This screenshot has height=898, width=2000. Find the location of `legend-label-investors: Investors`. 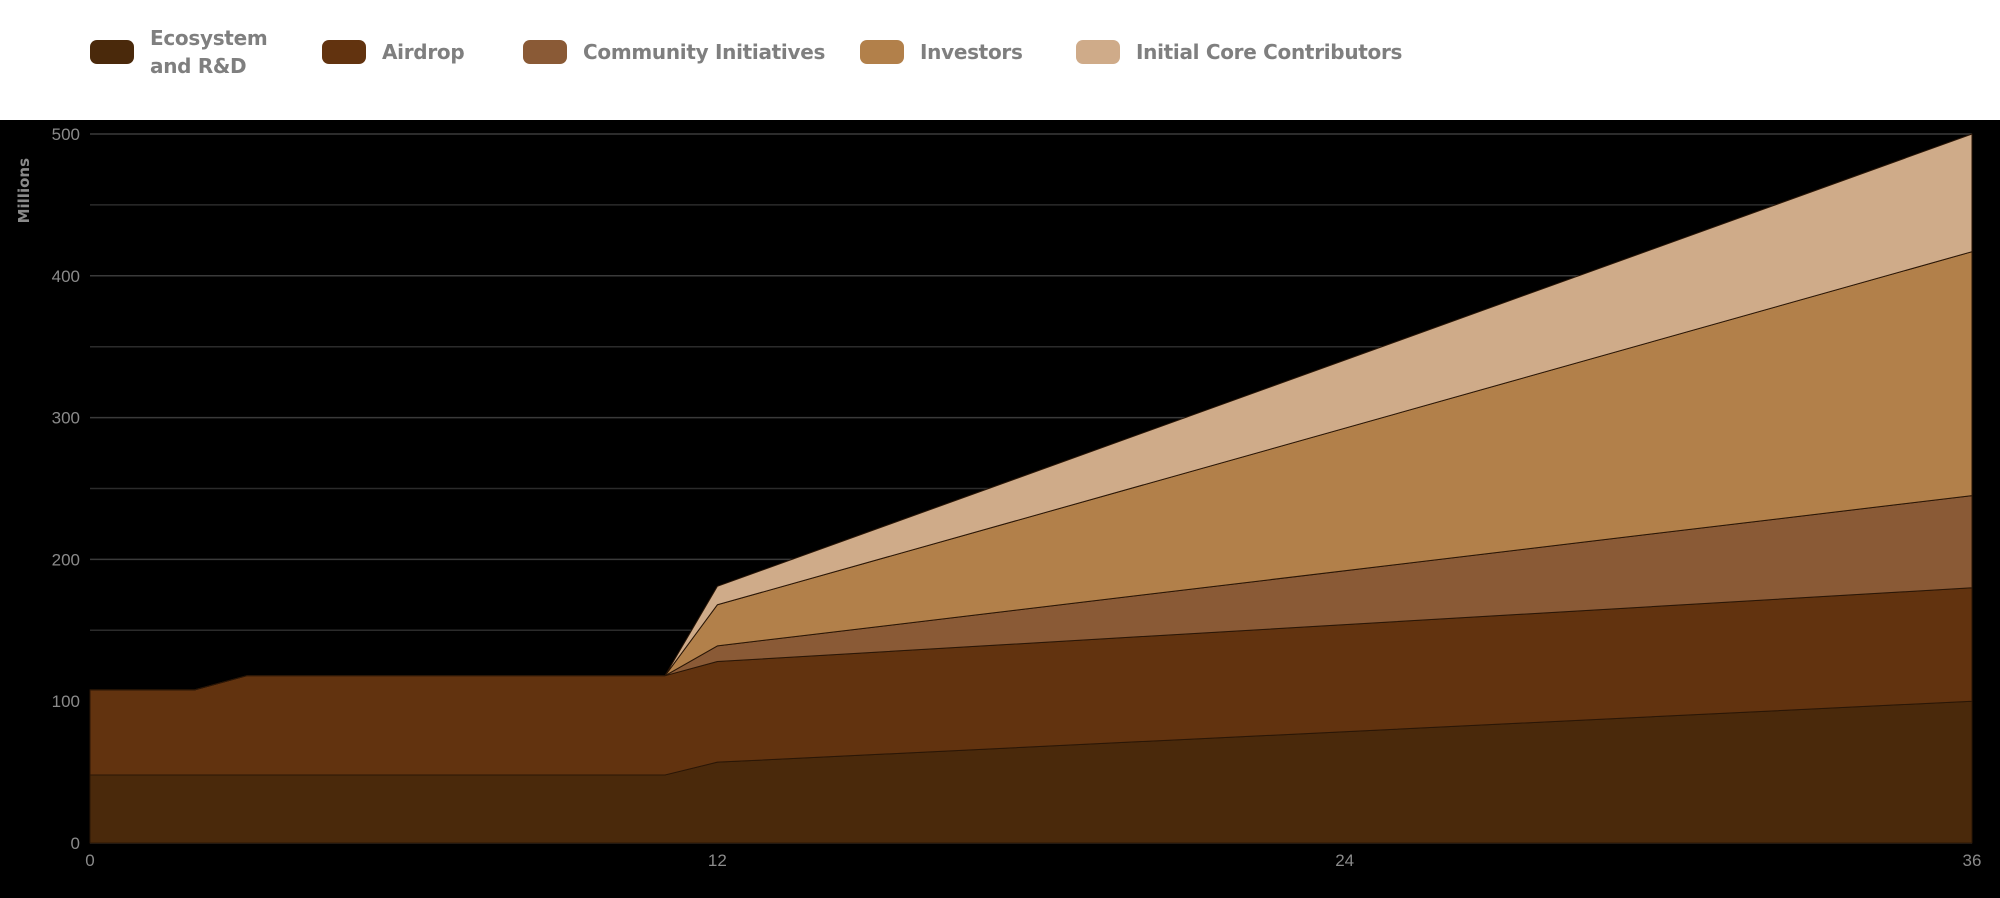

legend-label-investors: Investors is located at coordinates (971, 52).